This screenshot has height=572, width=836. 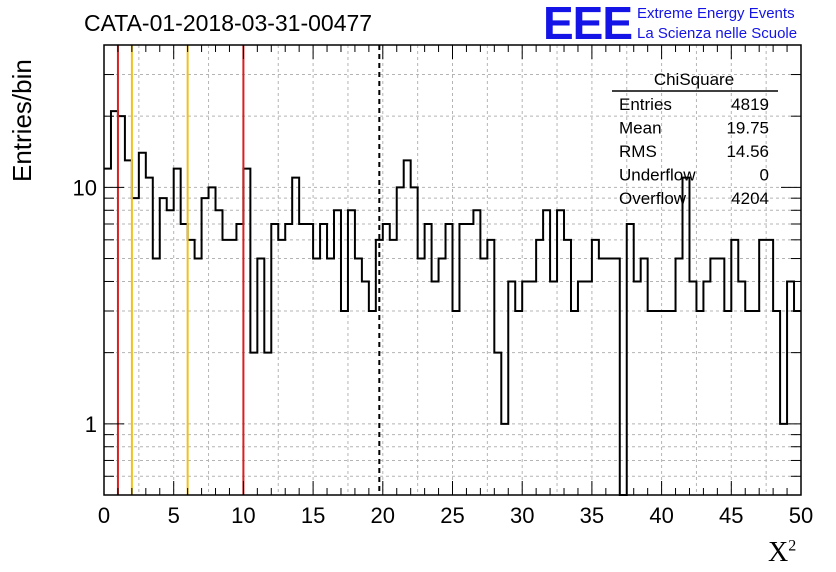 I want to click on stats-value: 14.56, so click(x=747, y=151).